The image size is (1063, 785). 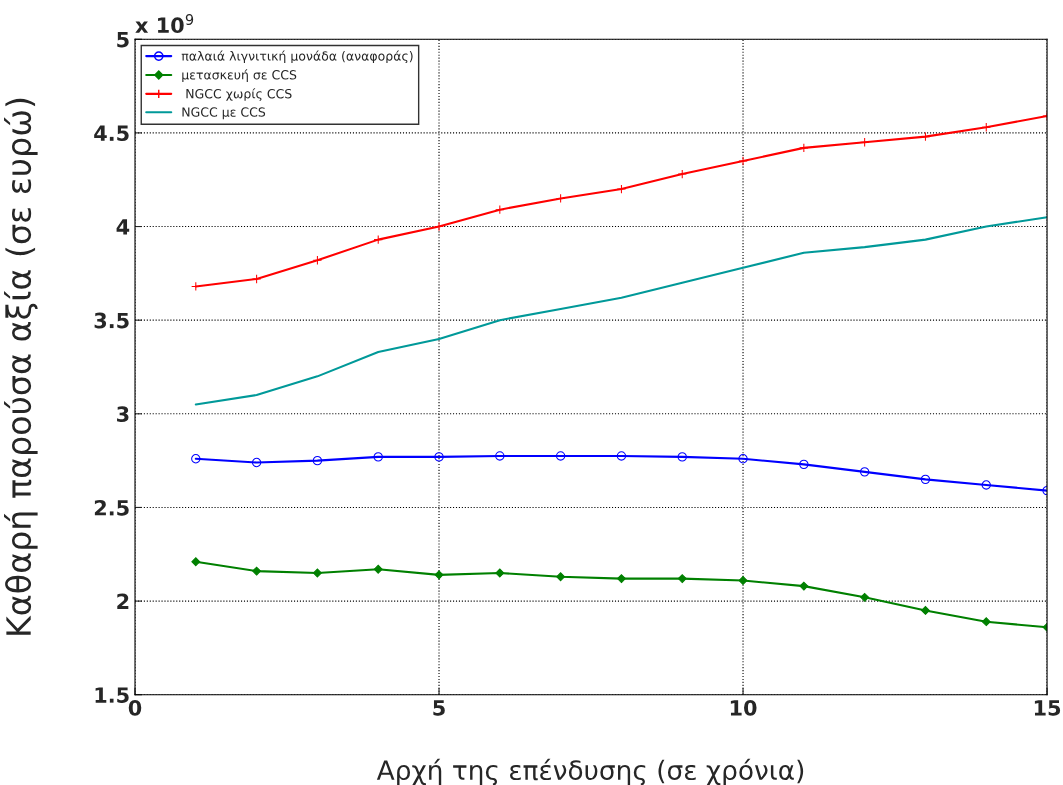 I want to click on x-tick-label: 10, so click(x=743, y=707).